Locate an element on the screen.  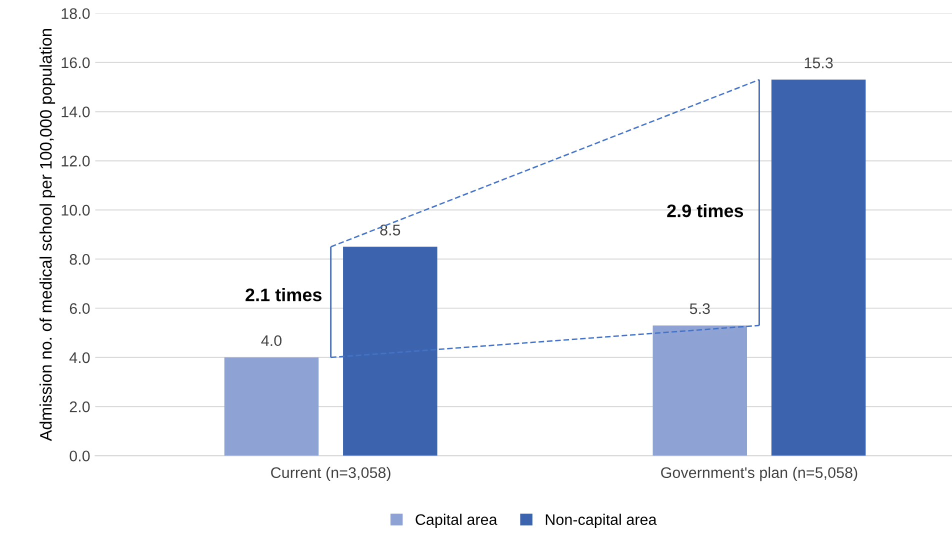
y-tick-label: 18.0 is located at coordinates (76, 14).